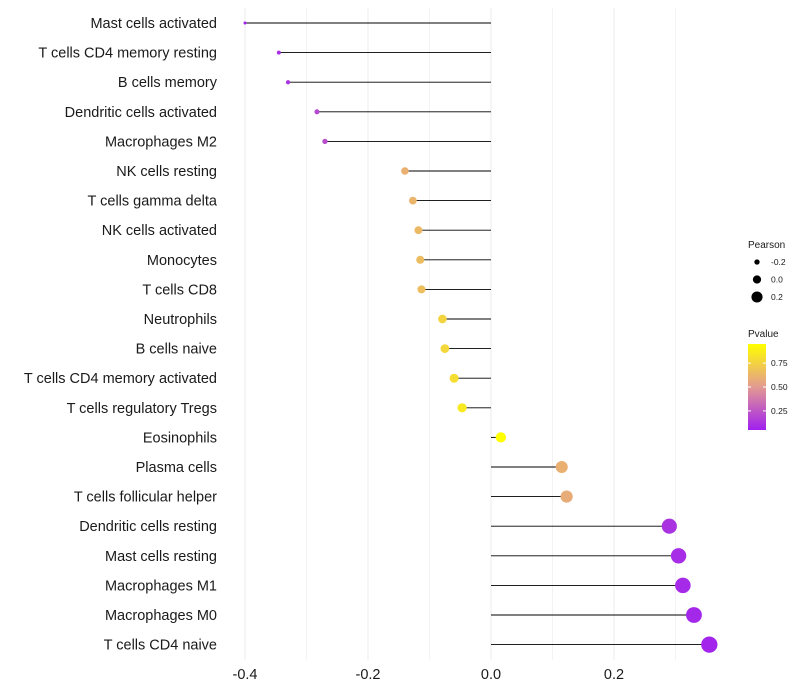 The width and height of the screenshot is (800, 700). What do you see at coordinates (614, 675) in the screenshot?
I see `x-tick-label: 0.2` at bounding box center [614, 675].